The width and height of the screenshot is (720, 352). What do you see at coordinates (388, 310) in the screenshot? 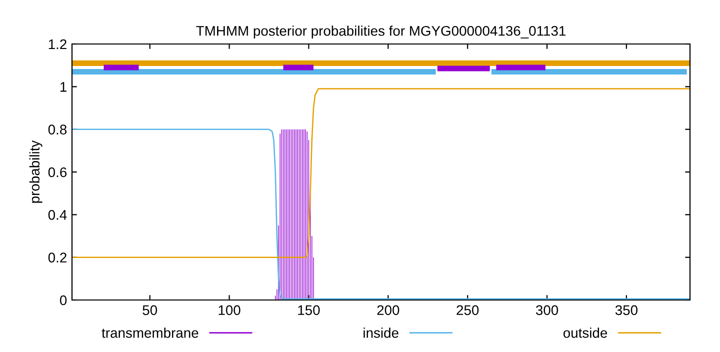
I see `x-tick-label: 200` at bounding box center [388, 310].